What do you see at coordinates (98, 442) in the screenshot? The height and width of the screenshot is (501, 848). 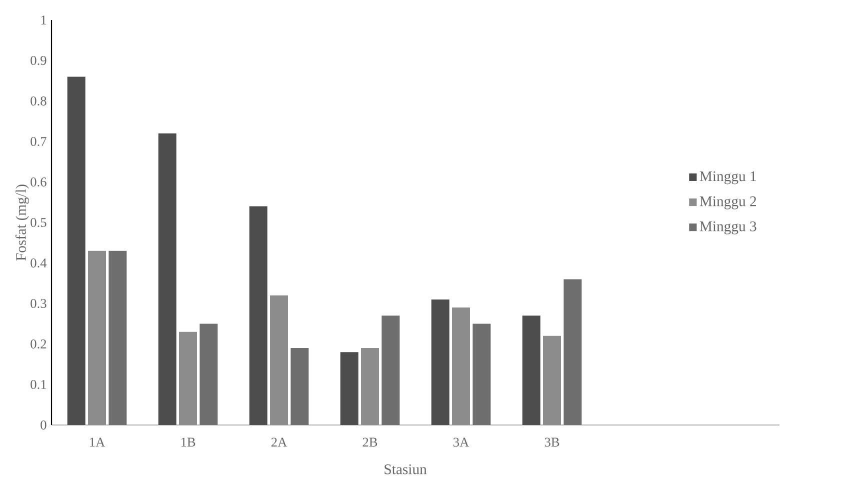 I see `x-tick-label: 1A` at bounding box center [98, 442].